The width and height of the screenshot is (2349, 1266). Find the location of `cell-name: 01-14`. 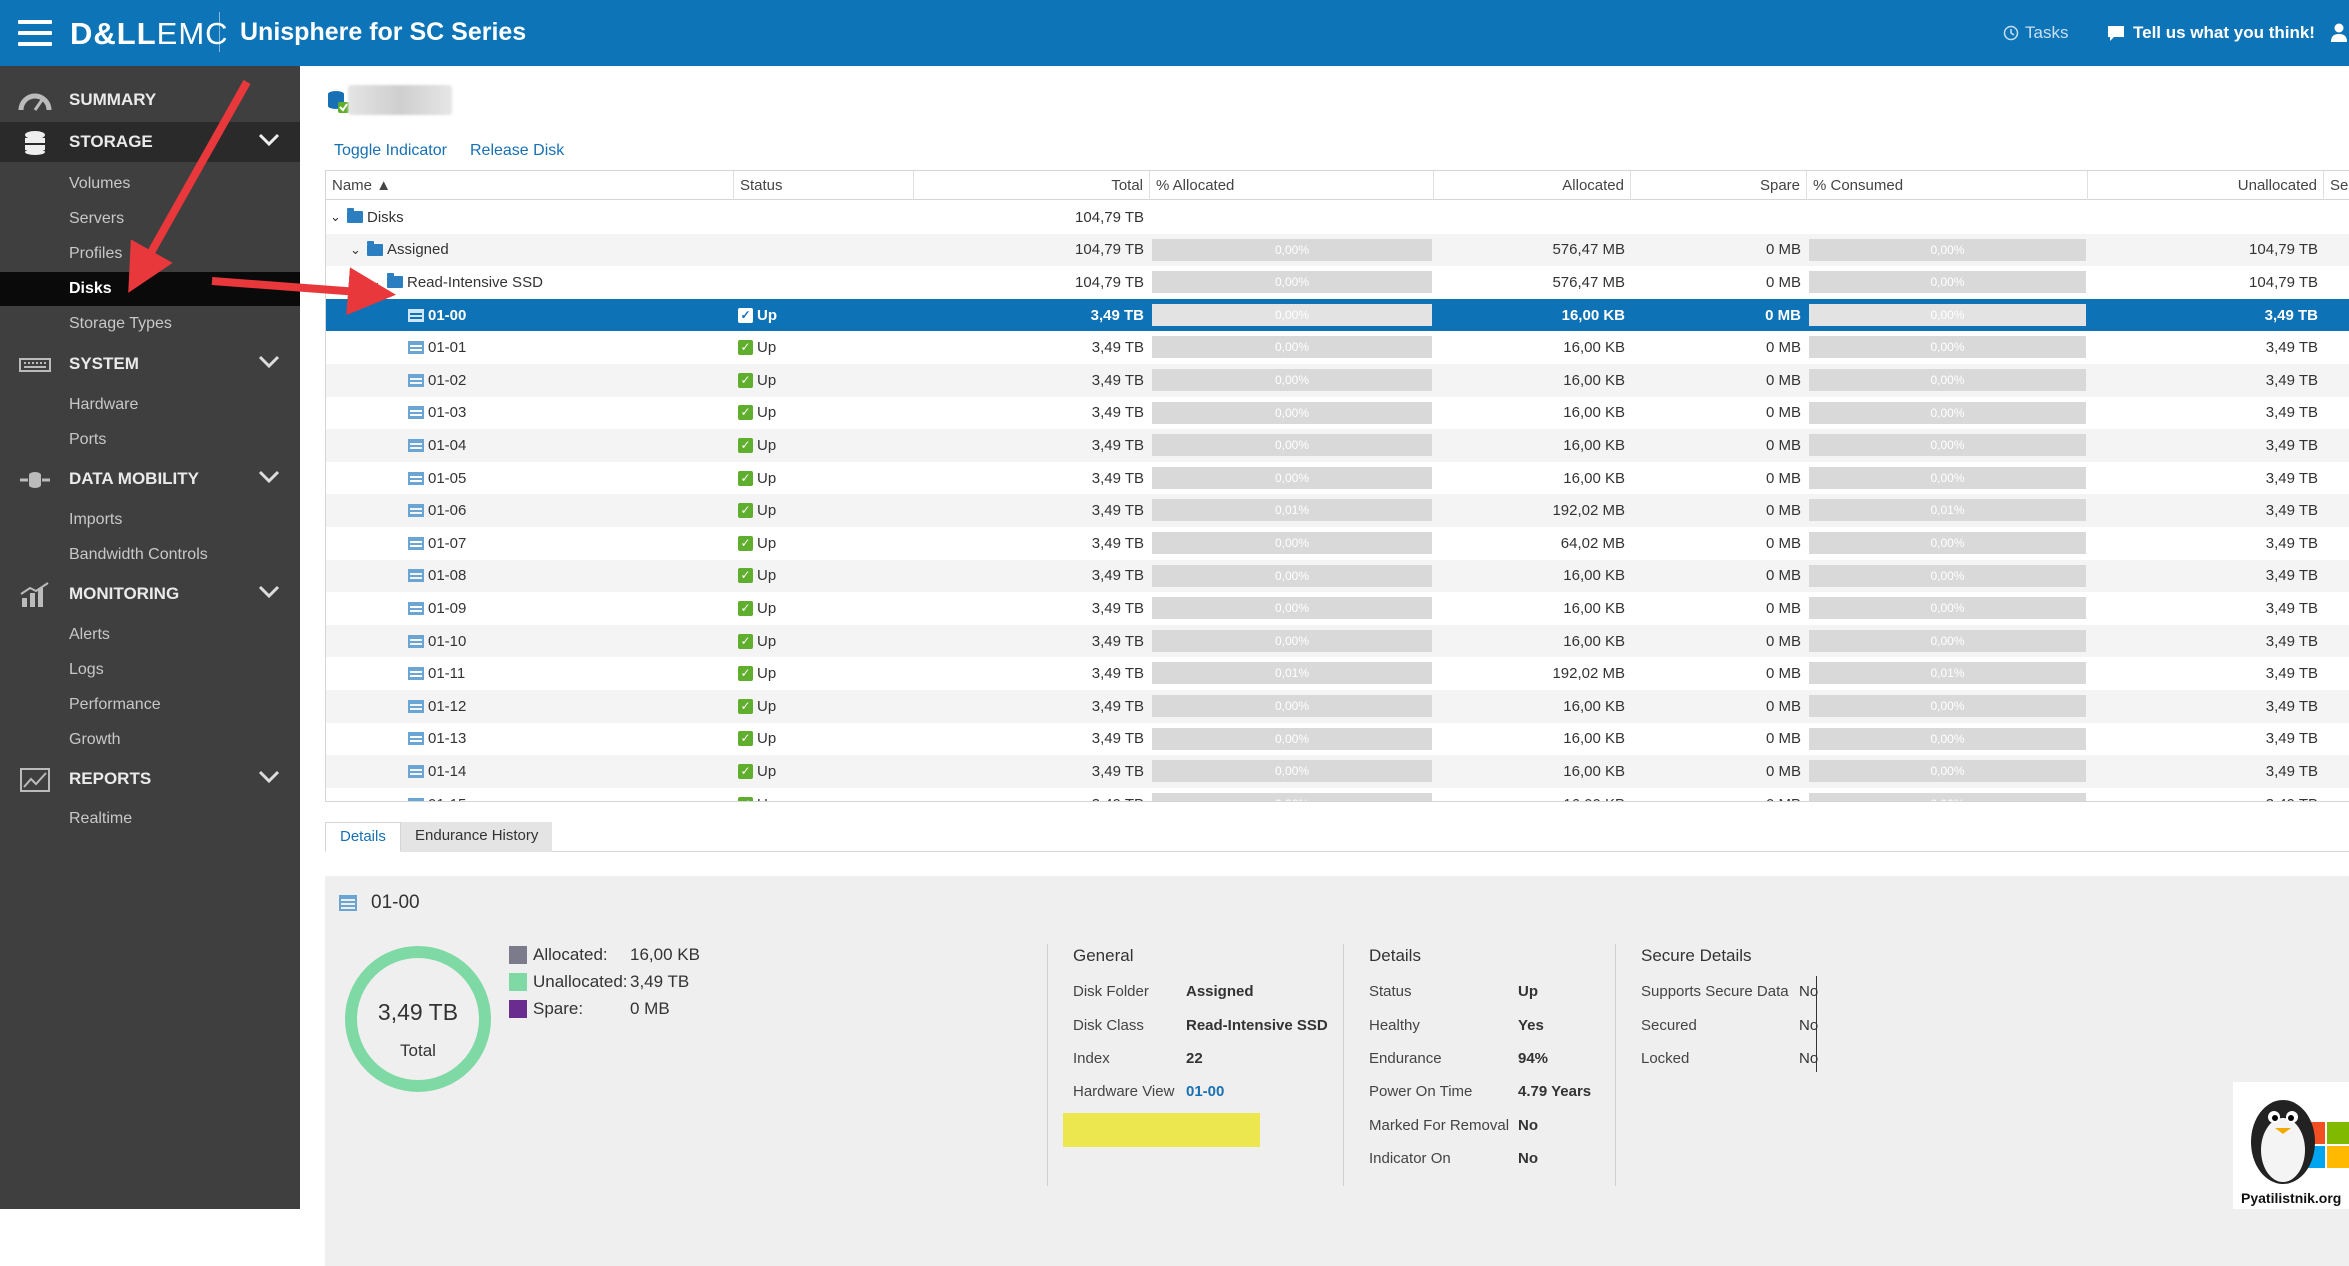

cell-name: 01-14 is located at coordinates (568, 771).